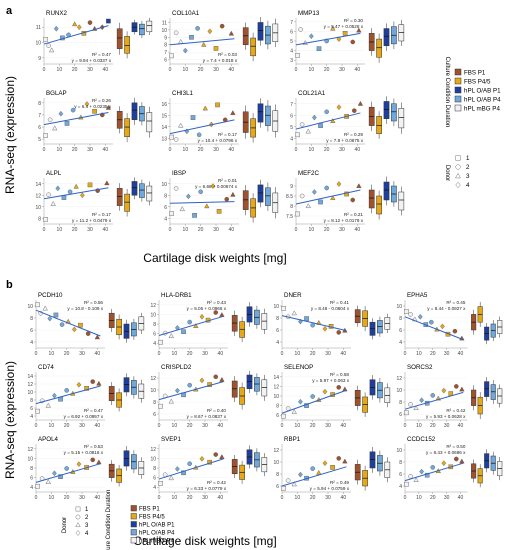 The image size is (505, 550). Describe the element at coordinates (214, 258) in the screenshot. I see `panel-a-xlabel: Cartilage disk weights [mg]` at that location.